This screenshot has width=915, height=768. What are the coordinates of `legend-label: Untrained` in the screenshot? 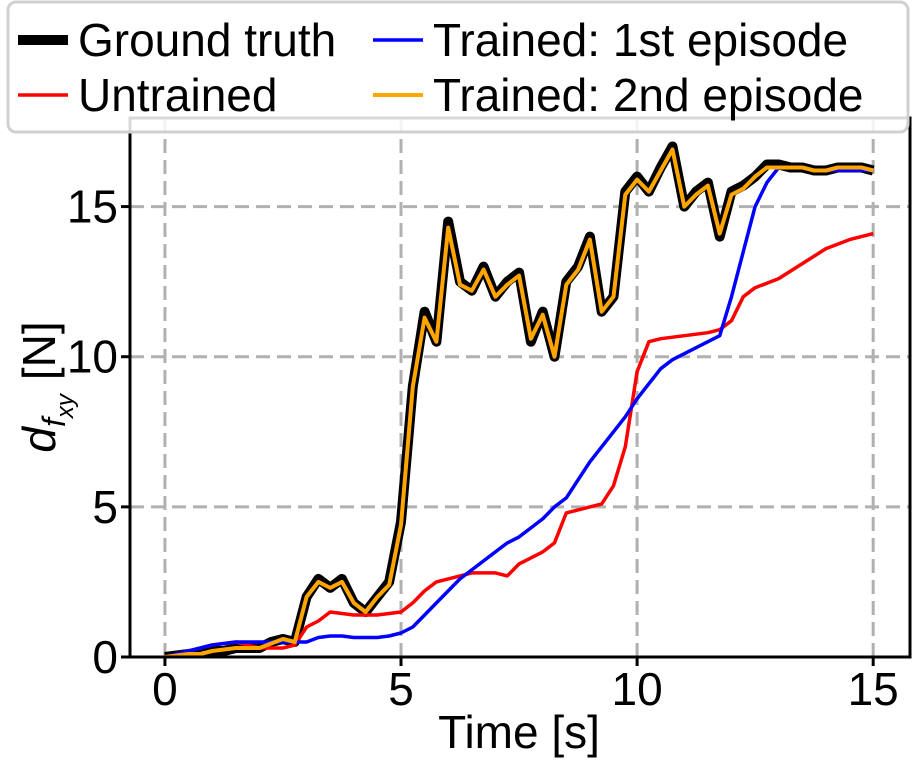 It's located at (177, 95).